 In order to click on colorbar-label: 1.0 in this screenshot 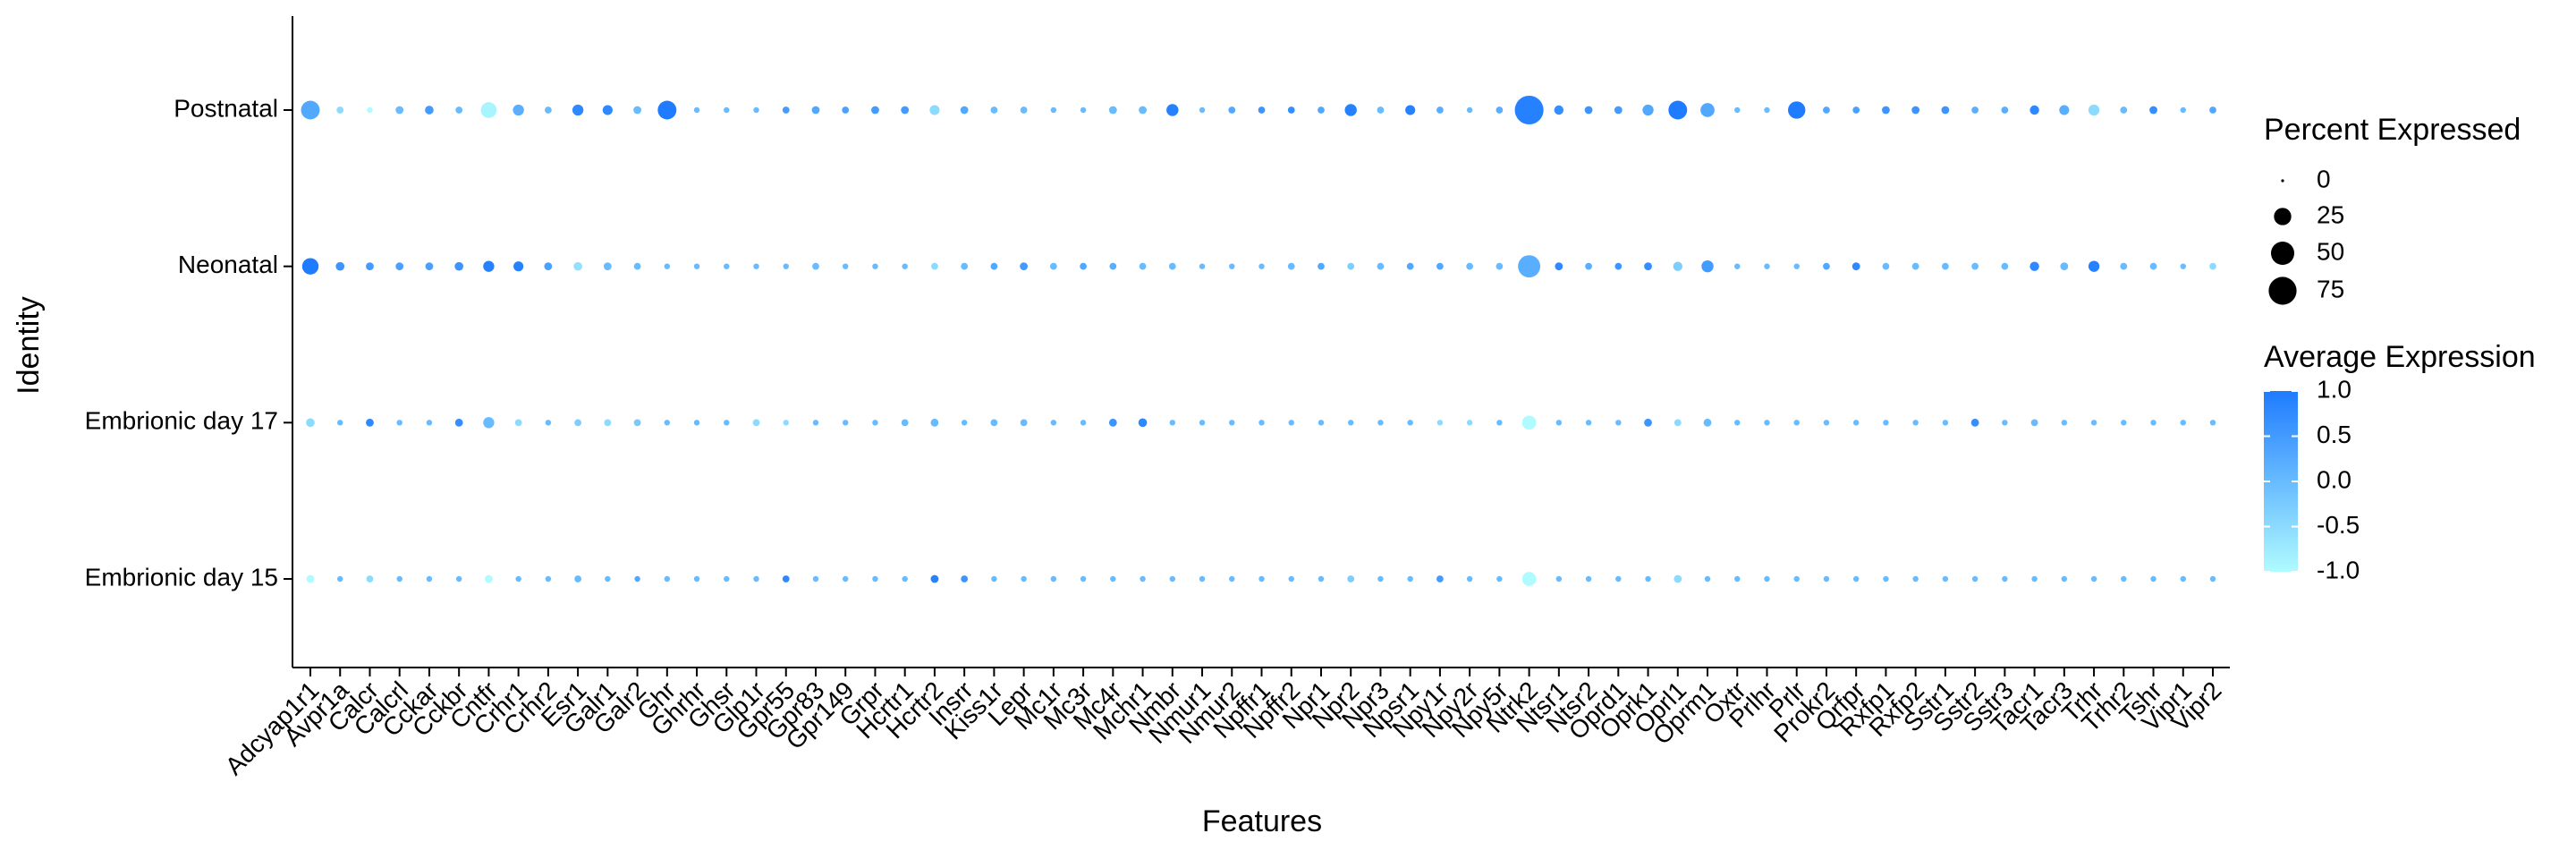, I will do `click(2334, 389)`.